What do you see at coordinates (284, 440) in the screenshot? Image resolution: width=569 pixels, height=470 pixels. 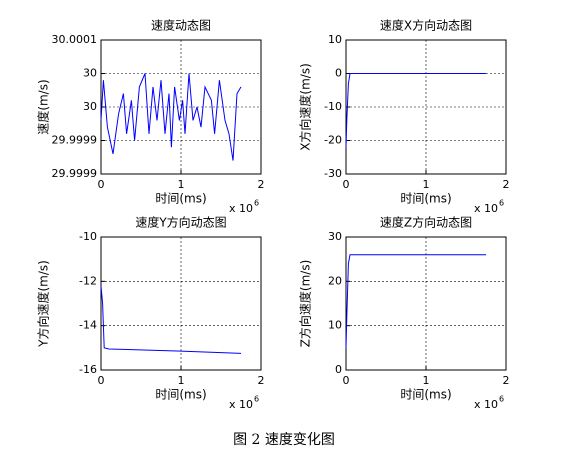 I see `figure-caption: 图 2 速度变化图` at bounding box center [284, 440].